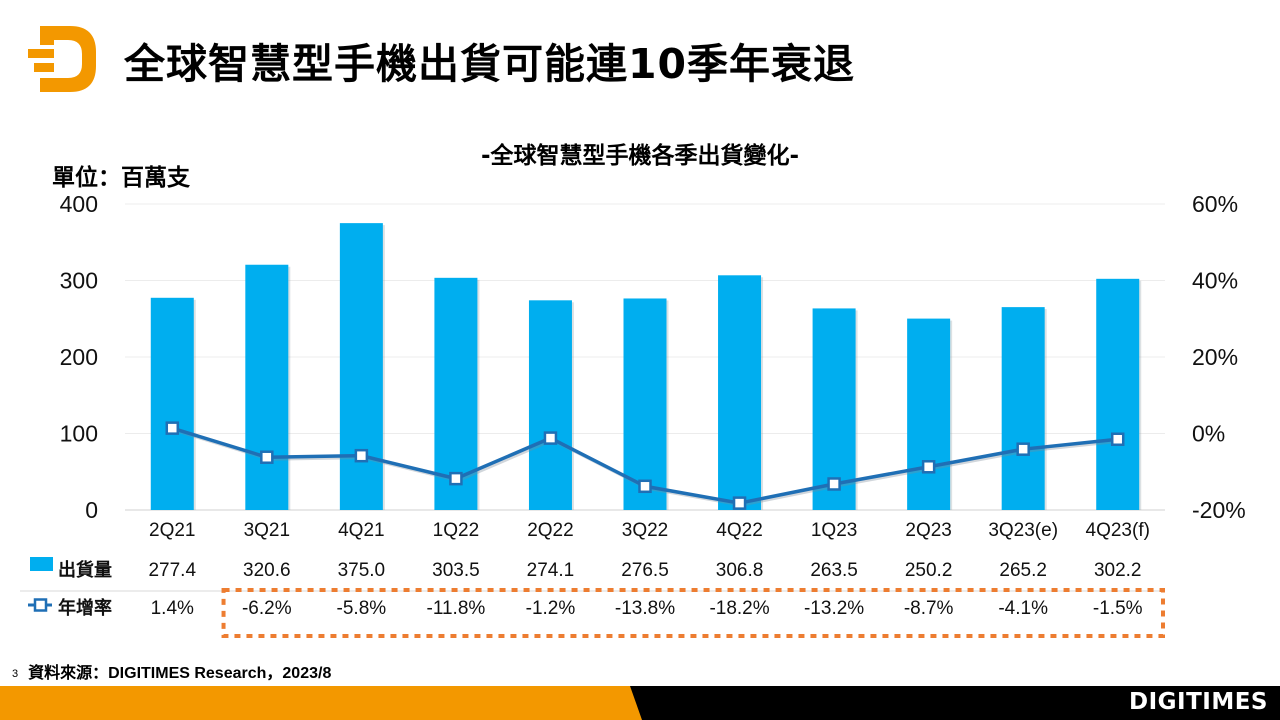 This screenshot has width=1280, height=720. Describe the element at coordinates (645, 608) in the screenshot. I see `table-cell-yoy: -13.8%` at that location.